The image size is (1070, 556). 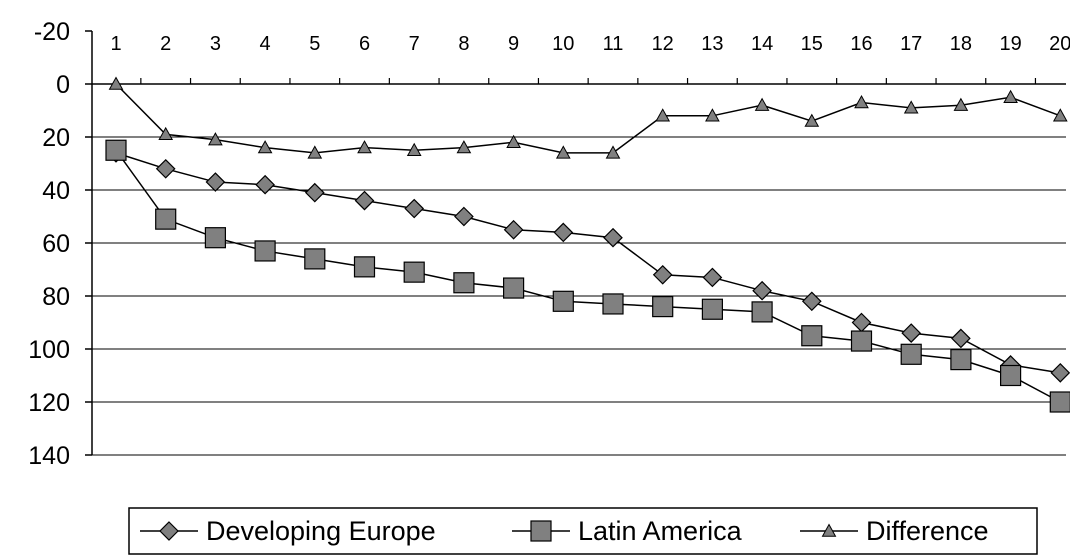 What do you see at coordinates (115, 44) in the screenshot?
I see `x-tick-label: 1` at bounding box center [115, 44].